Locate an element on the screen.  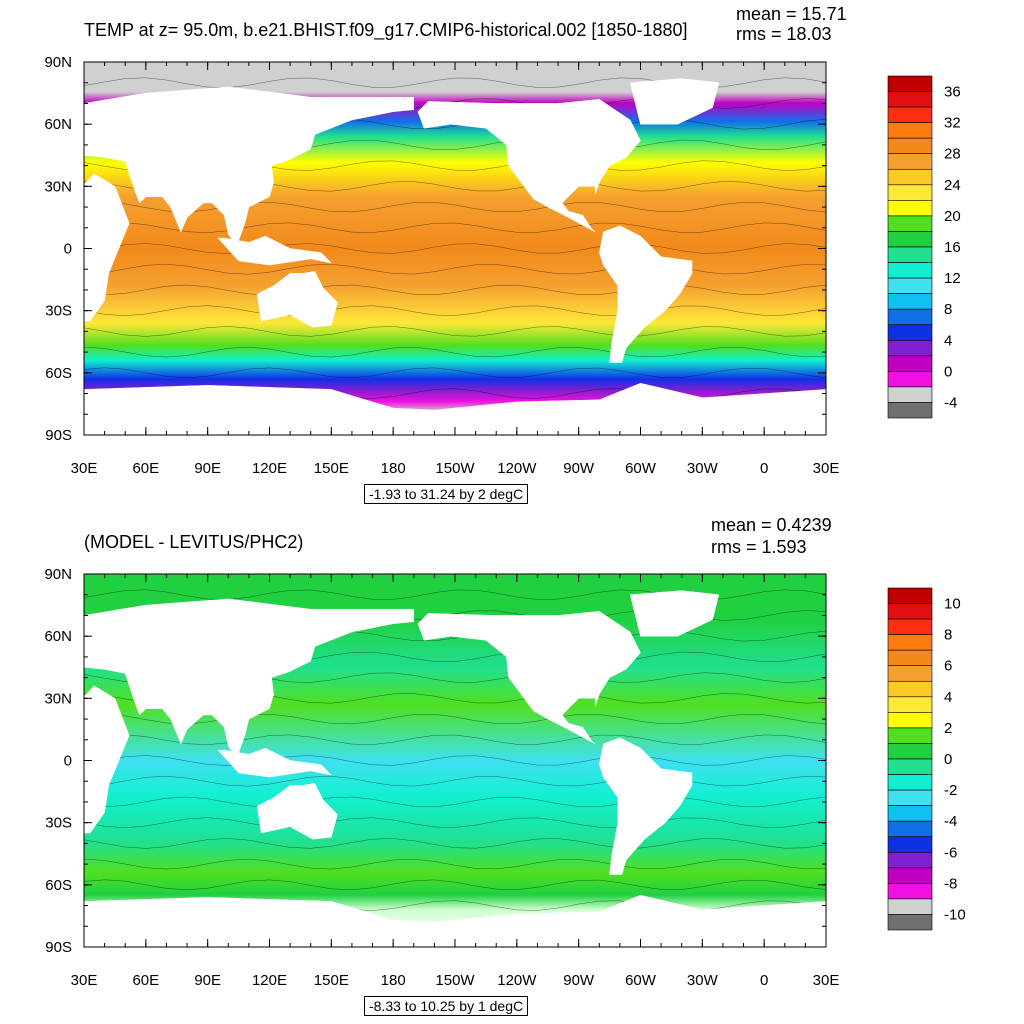
y-tick-label: 30S is located at coordinates (58, 823).